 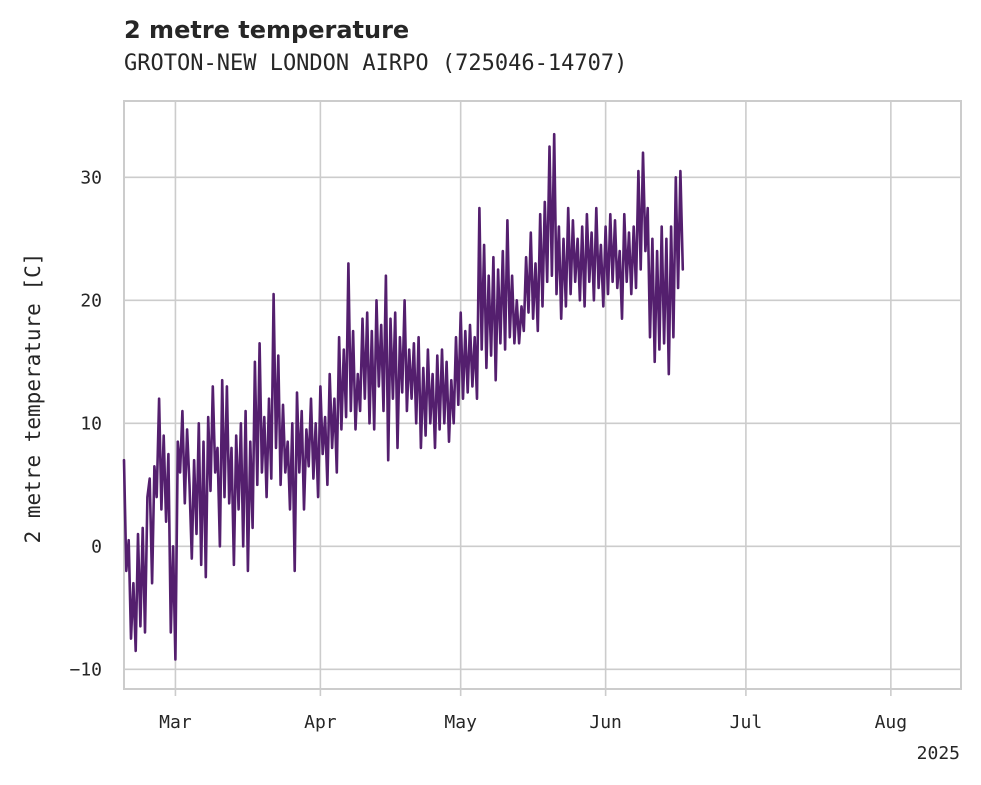 I want to click on x-tick-label: Mar, so click(x=175, y=722).